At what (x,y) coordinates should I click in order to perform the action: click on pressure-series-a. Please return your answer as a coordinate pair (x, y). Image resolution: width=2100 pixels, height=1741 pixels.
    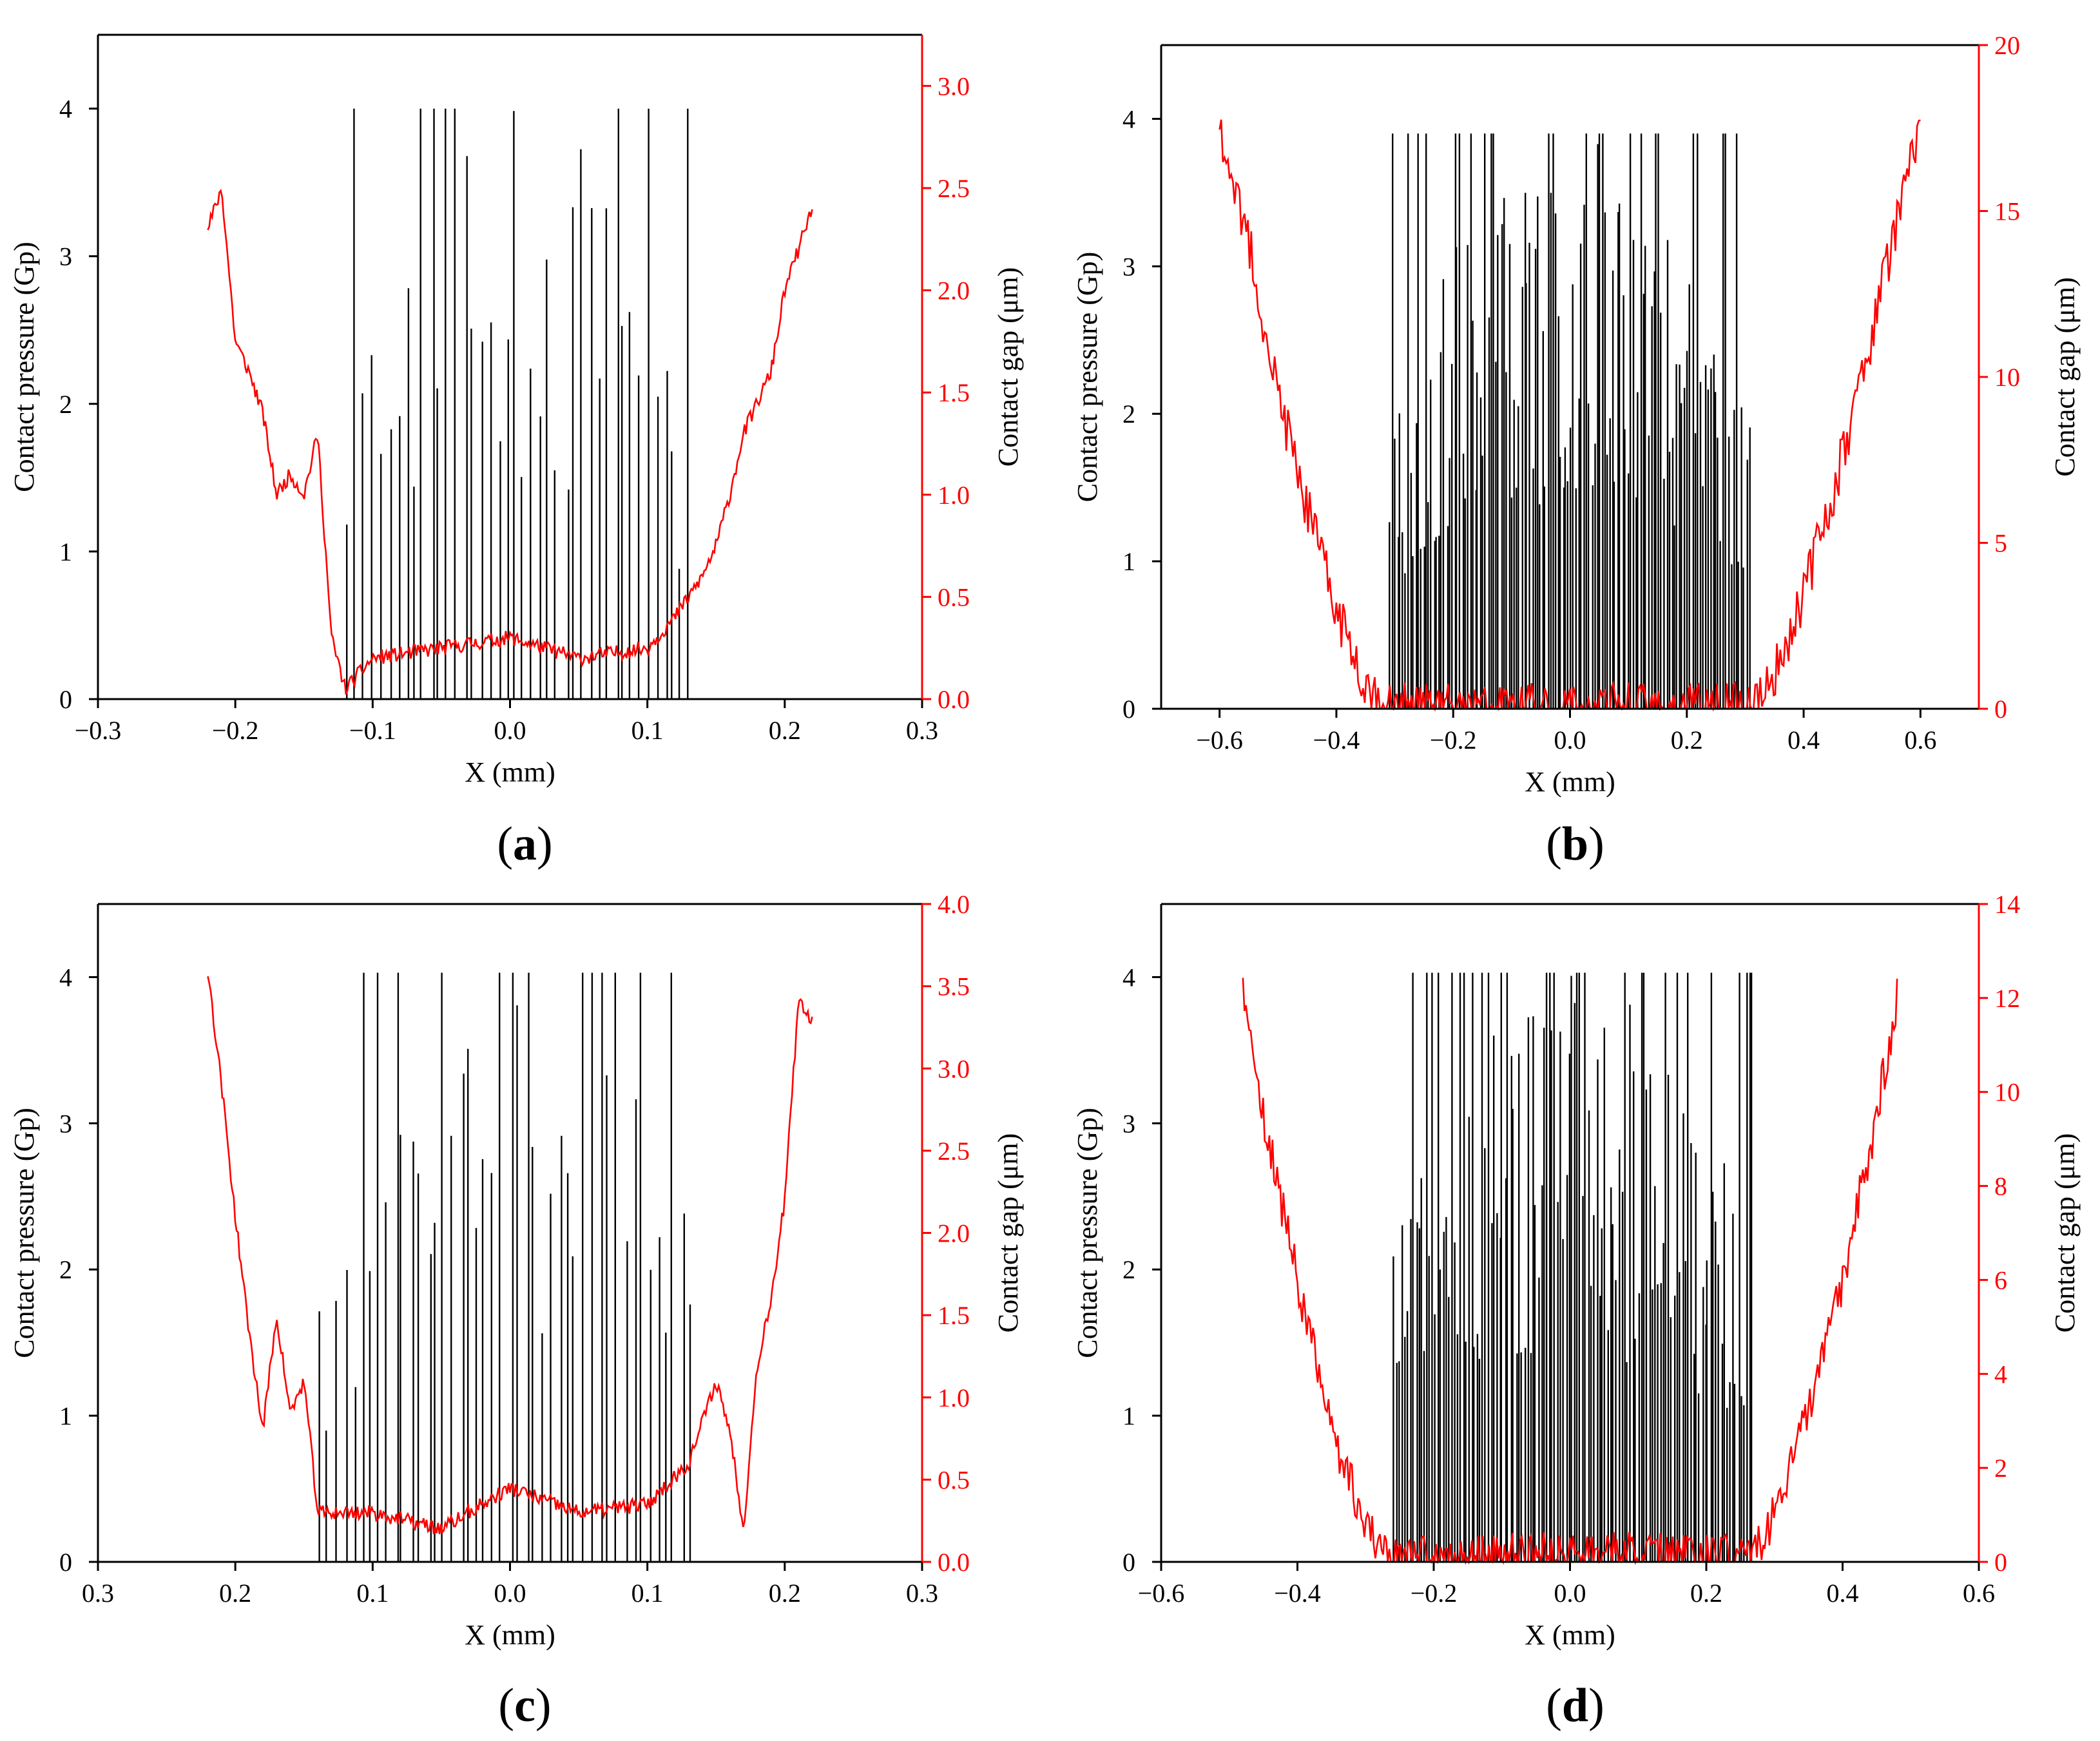
    Looking at the image, I should click on (517, 403).